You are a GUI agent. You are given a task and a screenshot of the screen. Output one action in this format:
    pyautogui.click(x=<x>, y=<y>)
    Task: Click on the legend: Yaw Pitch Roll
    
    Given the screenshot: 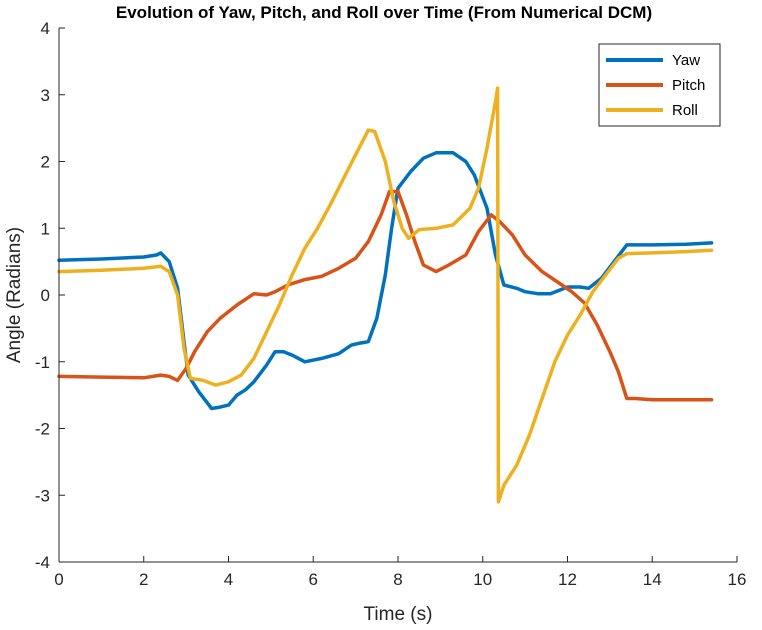 What is the action you would take?
    pyautogui.click(x=659, y=85)
    